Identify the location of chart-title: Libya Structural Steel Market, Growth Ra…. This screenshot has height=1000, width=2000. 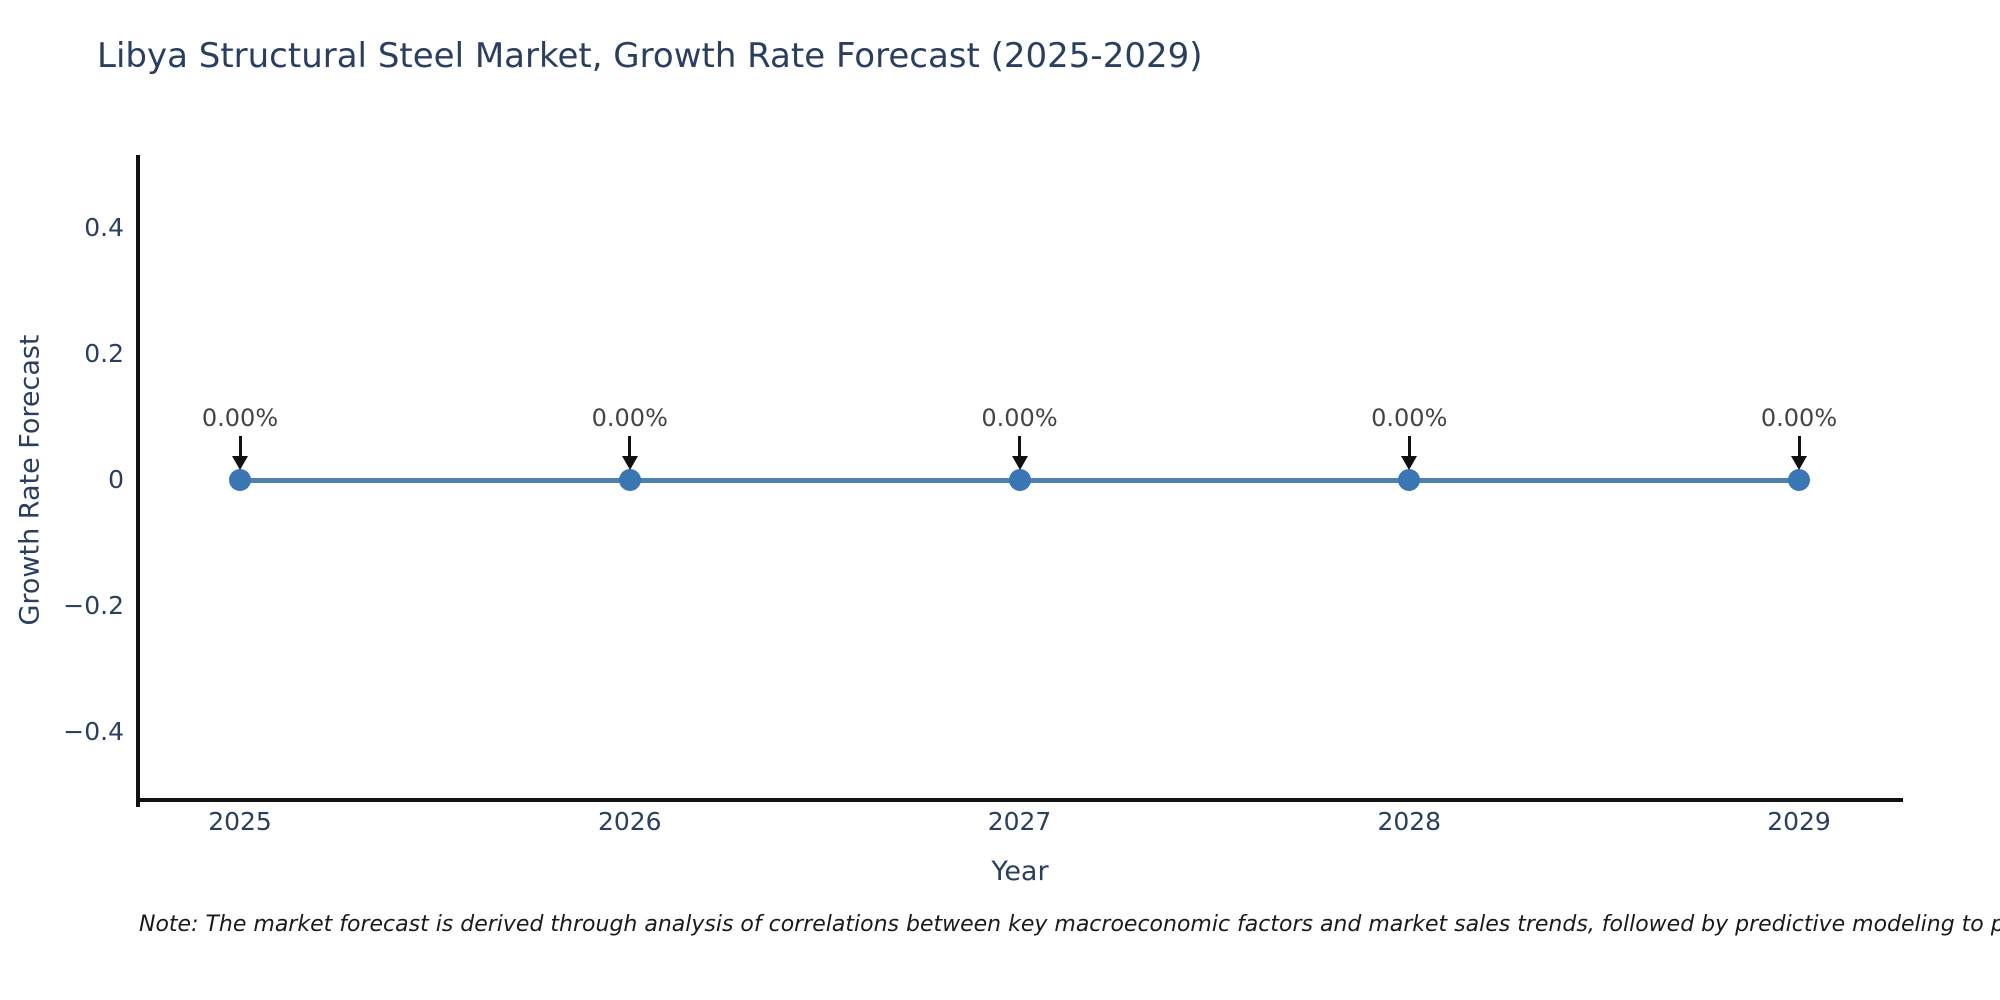
(650, 56).